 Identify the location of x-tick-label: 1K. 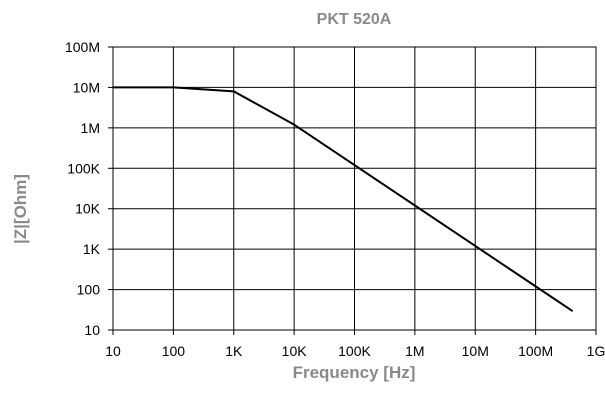
(234, 351).